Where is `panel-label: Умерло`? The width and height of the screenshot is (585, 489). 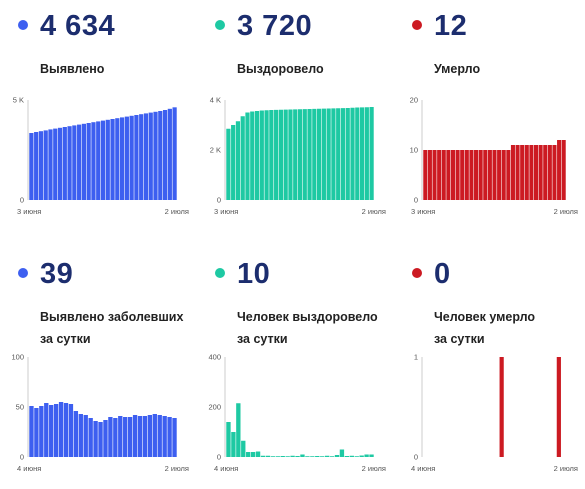 panel-label: Умерло is located at coordinates (457, 69).